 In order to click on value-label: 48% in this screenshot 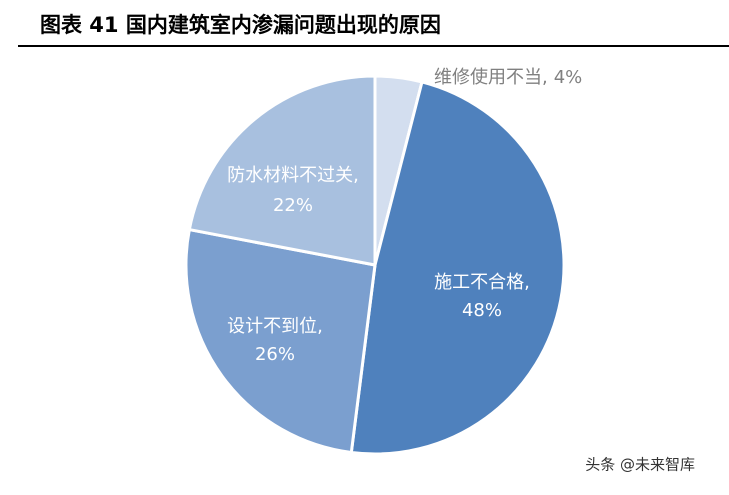, I will do `click(482, 310)`.